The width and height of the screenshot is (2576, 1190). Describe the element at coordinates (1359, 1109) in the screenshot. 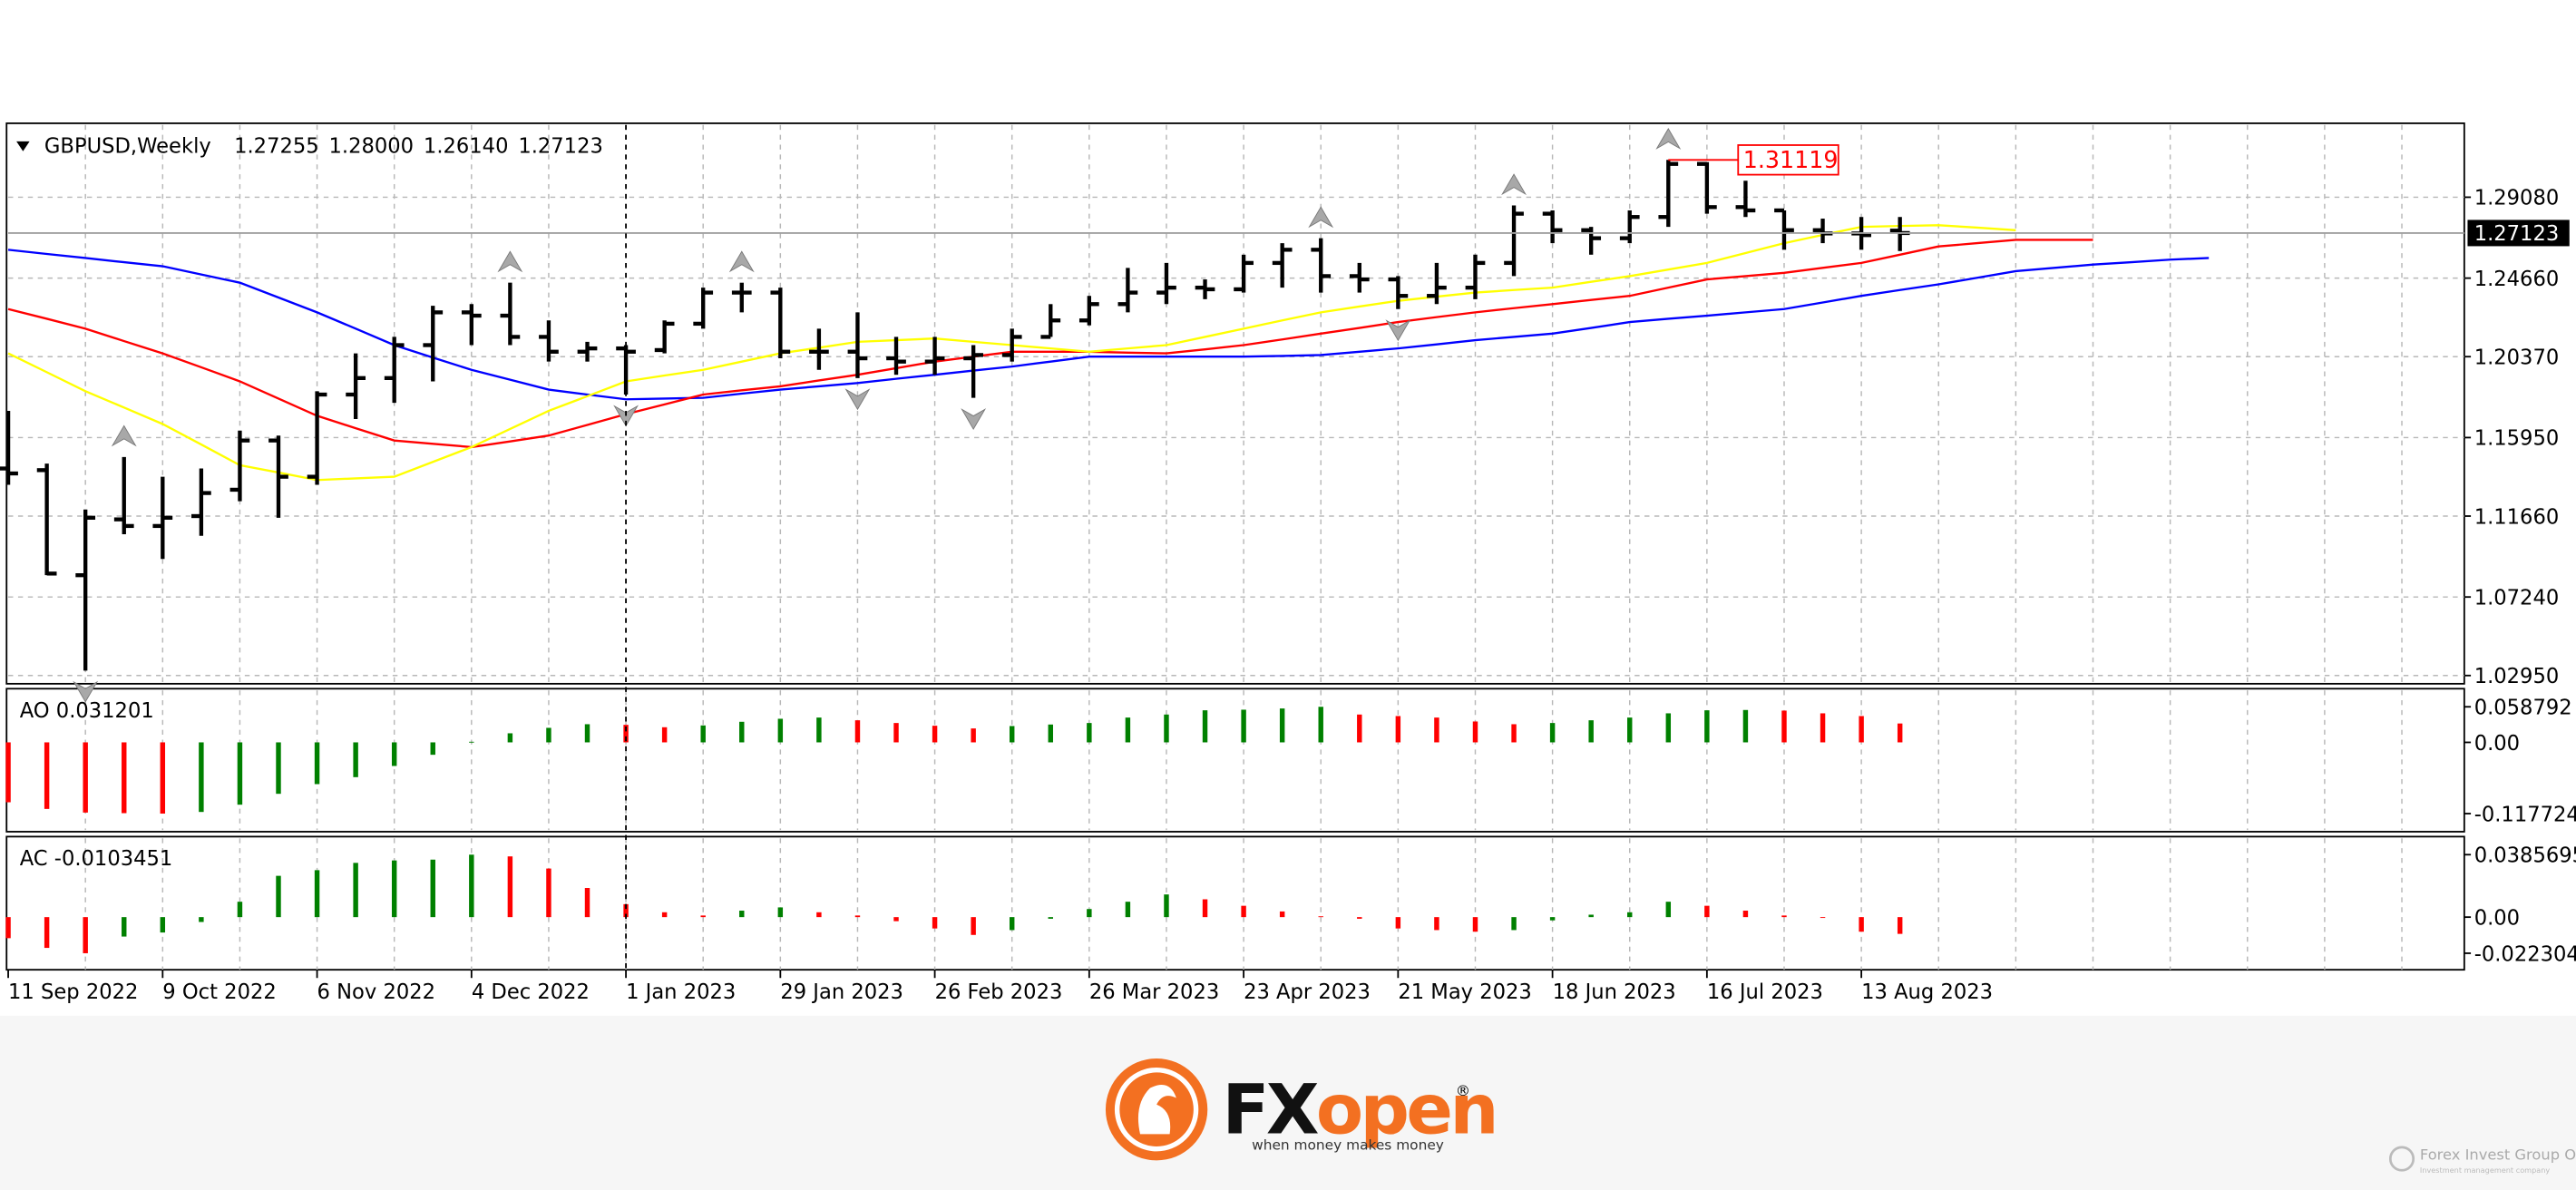

I see `brand: FXopen` at that location.